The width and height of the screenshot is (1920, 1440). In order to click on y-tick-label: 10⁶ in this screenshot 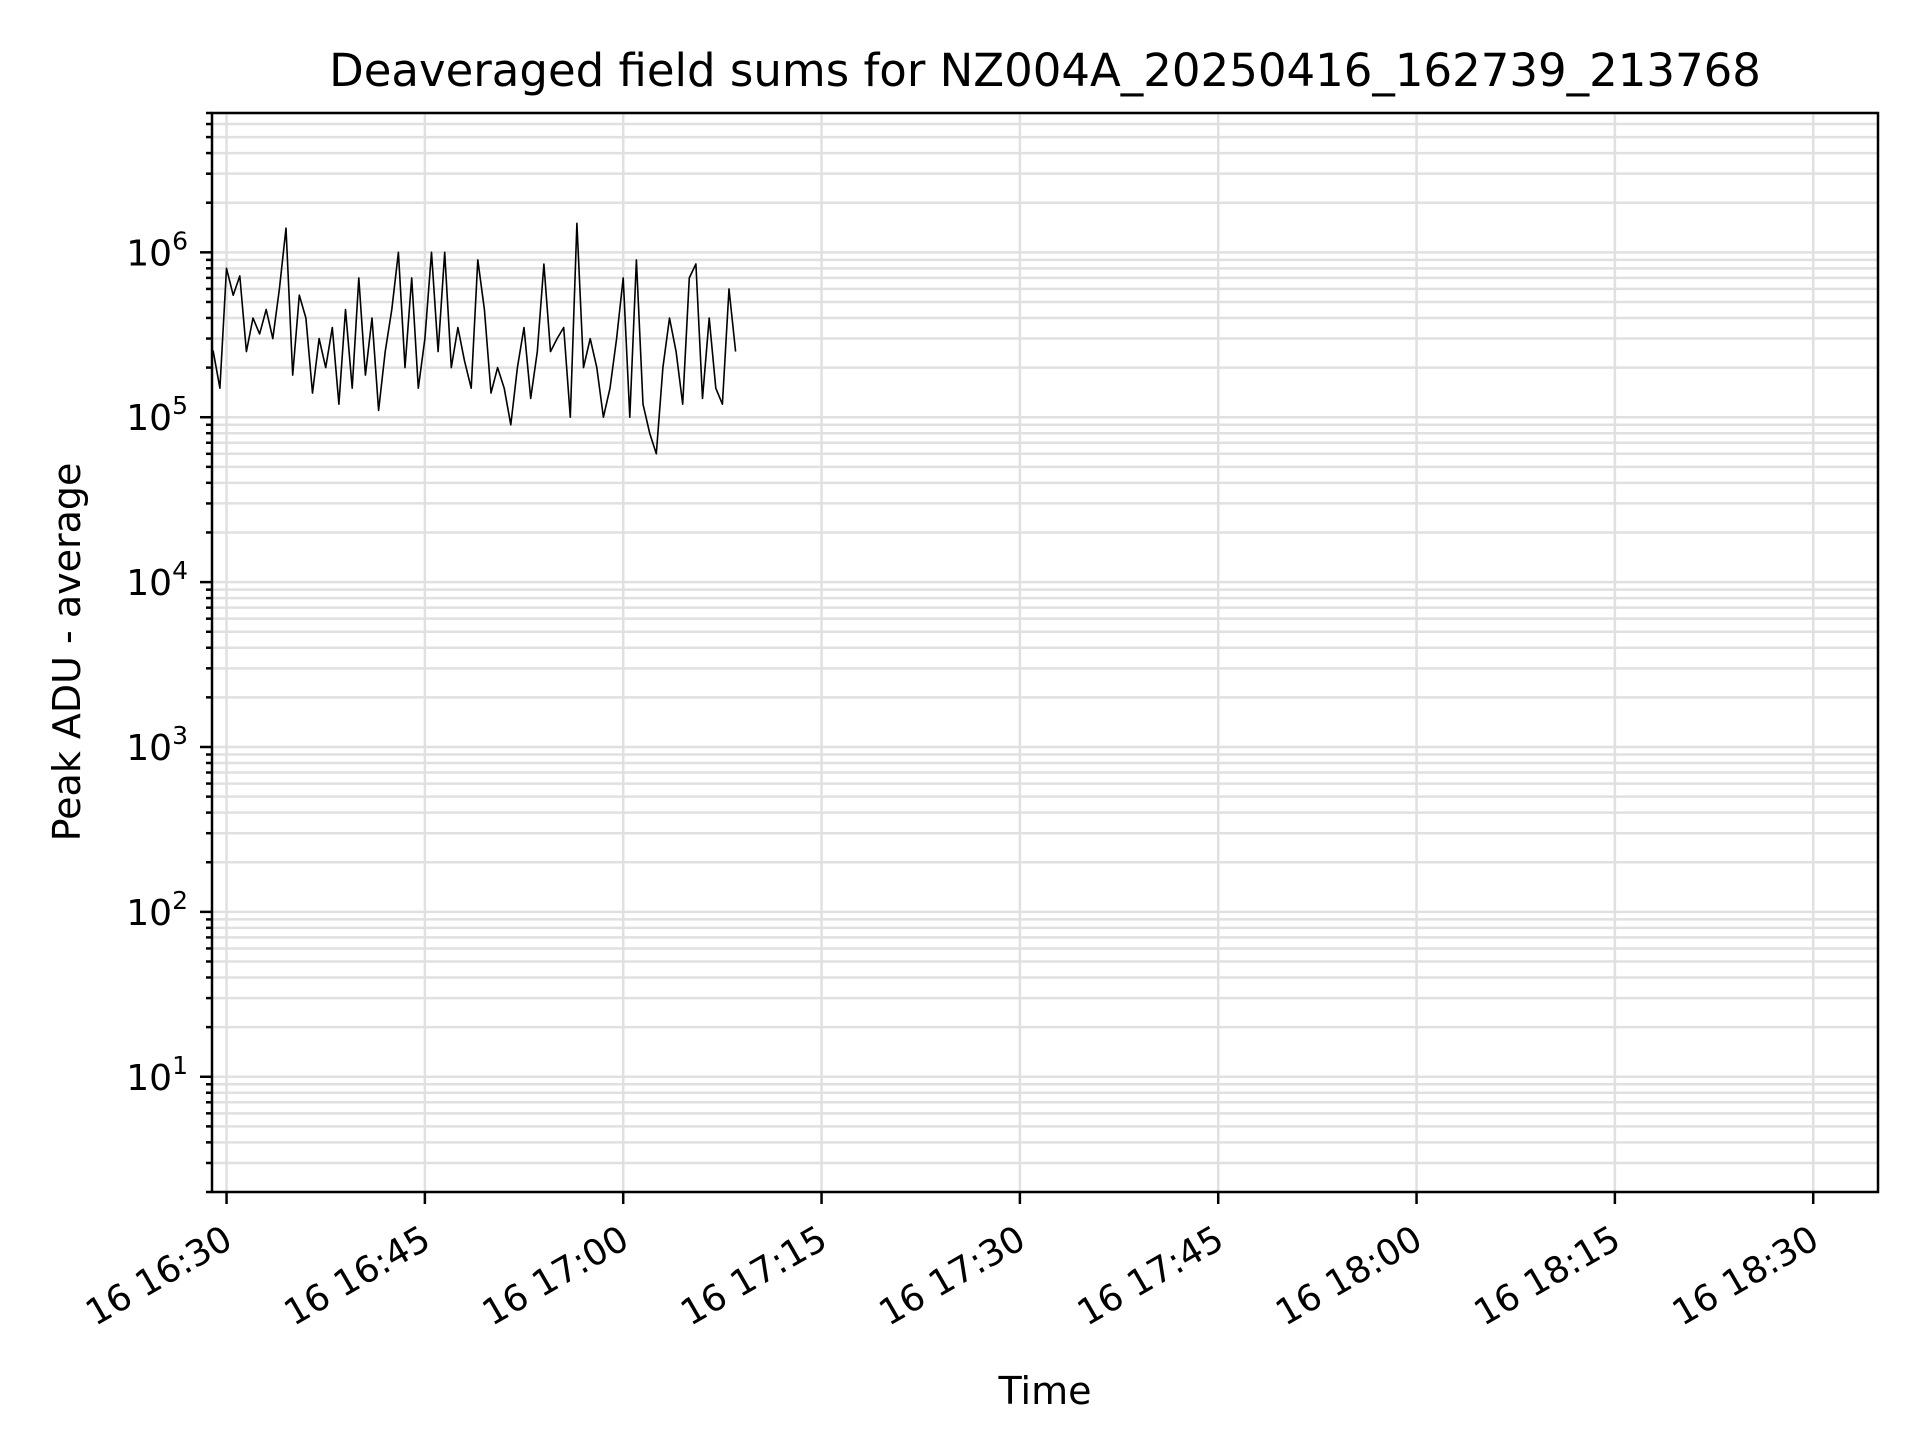, I will do `click(157, 250)`.